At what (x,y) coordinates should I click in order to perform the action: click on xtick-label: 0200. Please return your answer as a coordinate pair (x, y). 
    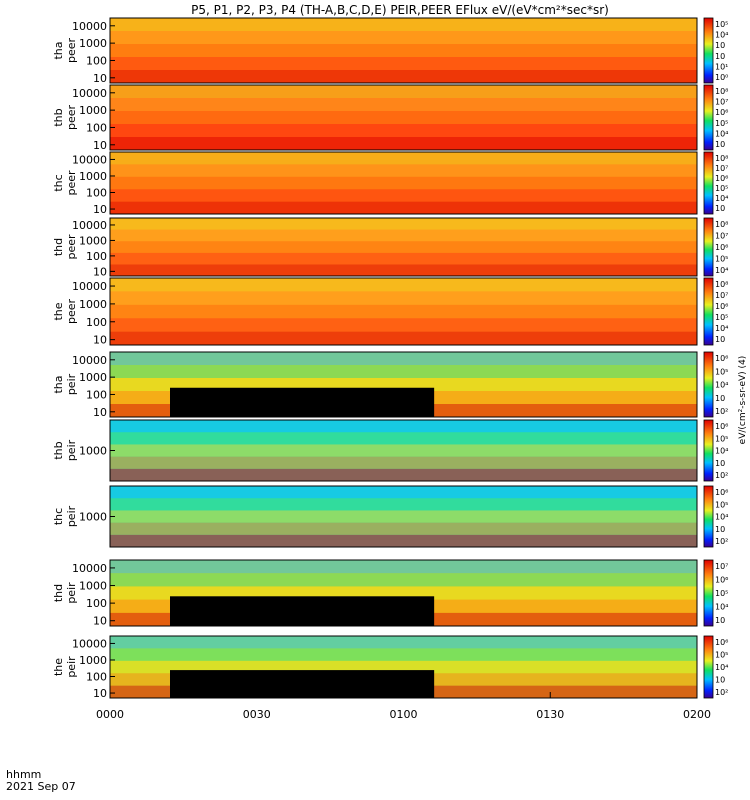
    Looking at the image, I should click on (697, 714).